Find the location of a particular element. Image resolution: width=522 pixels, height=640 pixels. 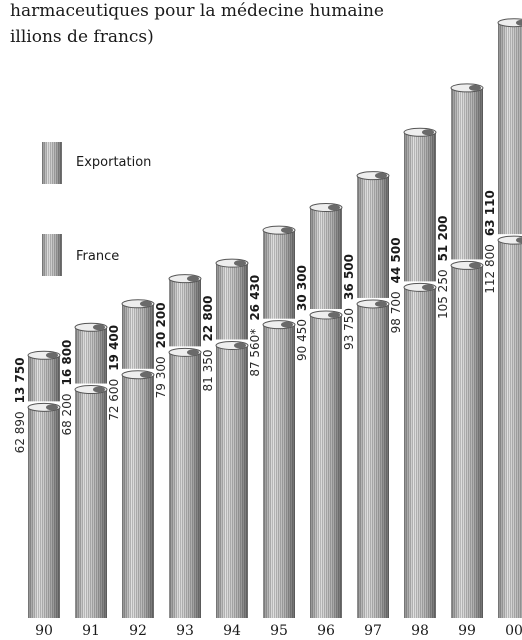

x-tick-00: 00 is located at coordinates (513, 631).